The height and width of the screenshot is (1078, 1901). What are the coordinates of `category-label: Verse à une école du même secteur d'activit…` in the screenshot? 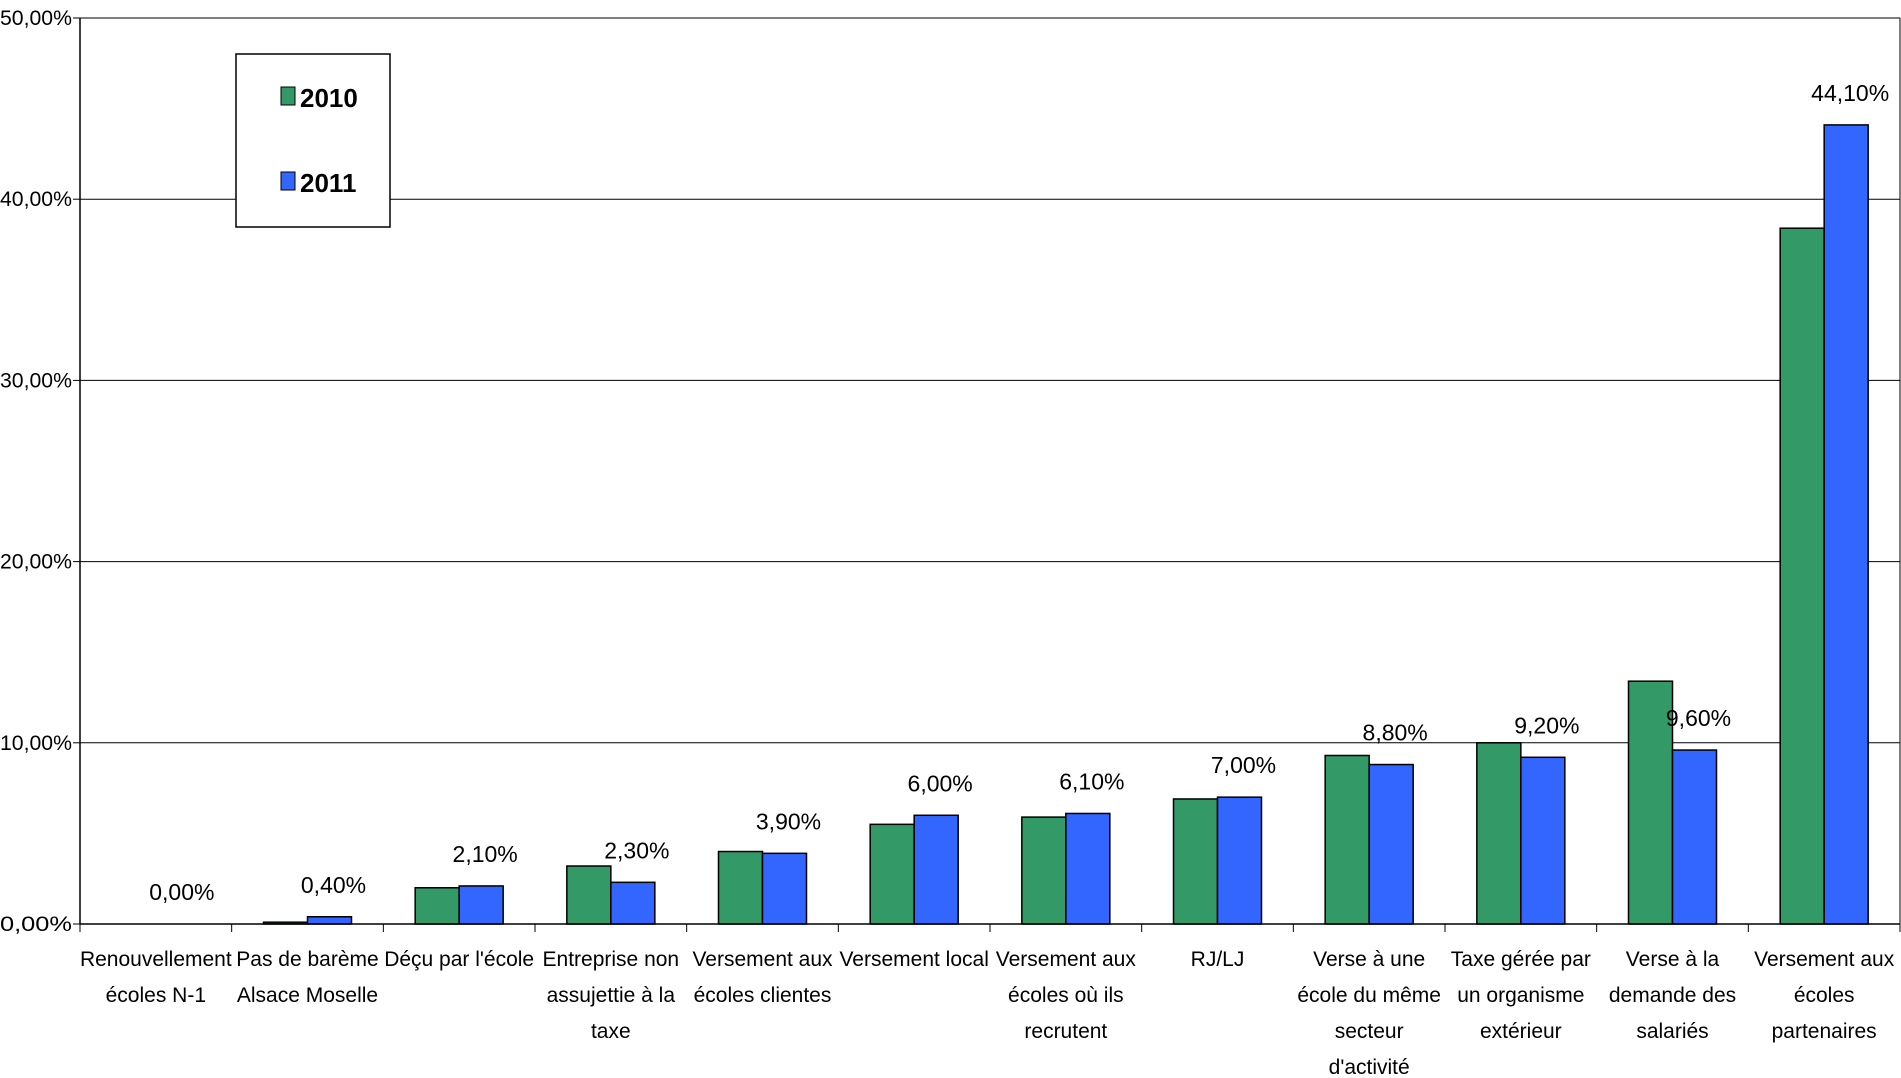 It's located at (1369, 1013).